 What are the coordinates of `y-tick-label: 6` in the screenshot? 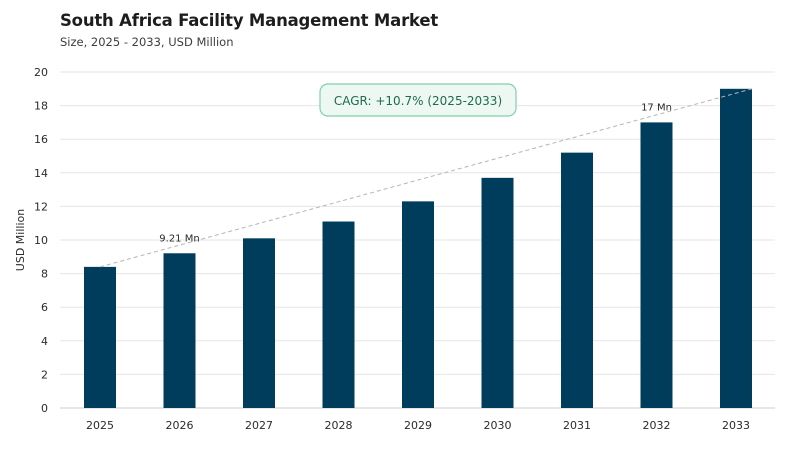 It's located at (44, 307).